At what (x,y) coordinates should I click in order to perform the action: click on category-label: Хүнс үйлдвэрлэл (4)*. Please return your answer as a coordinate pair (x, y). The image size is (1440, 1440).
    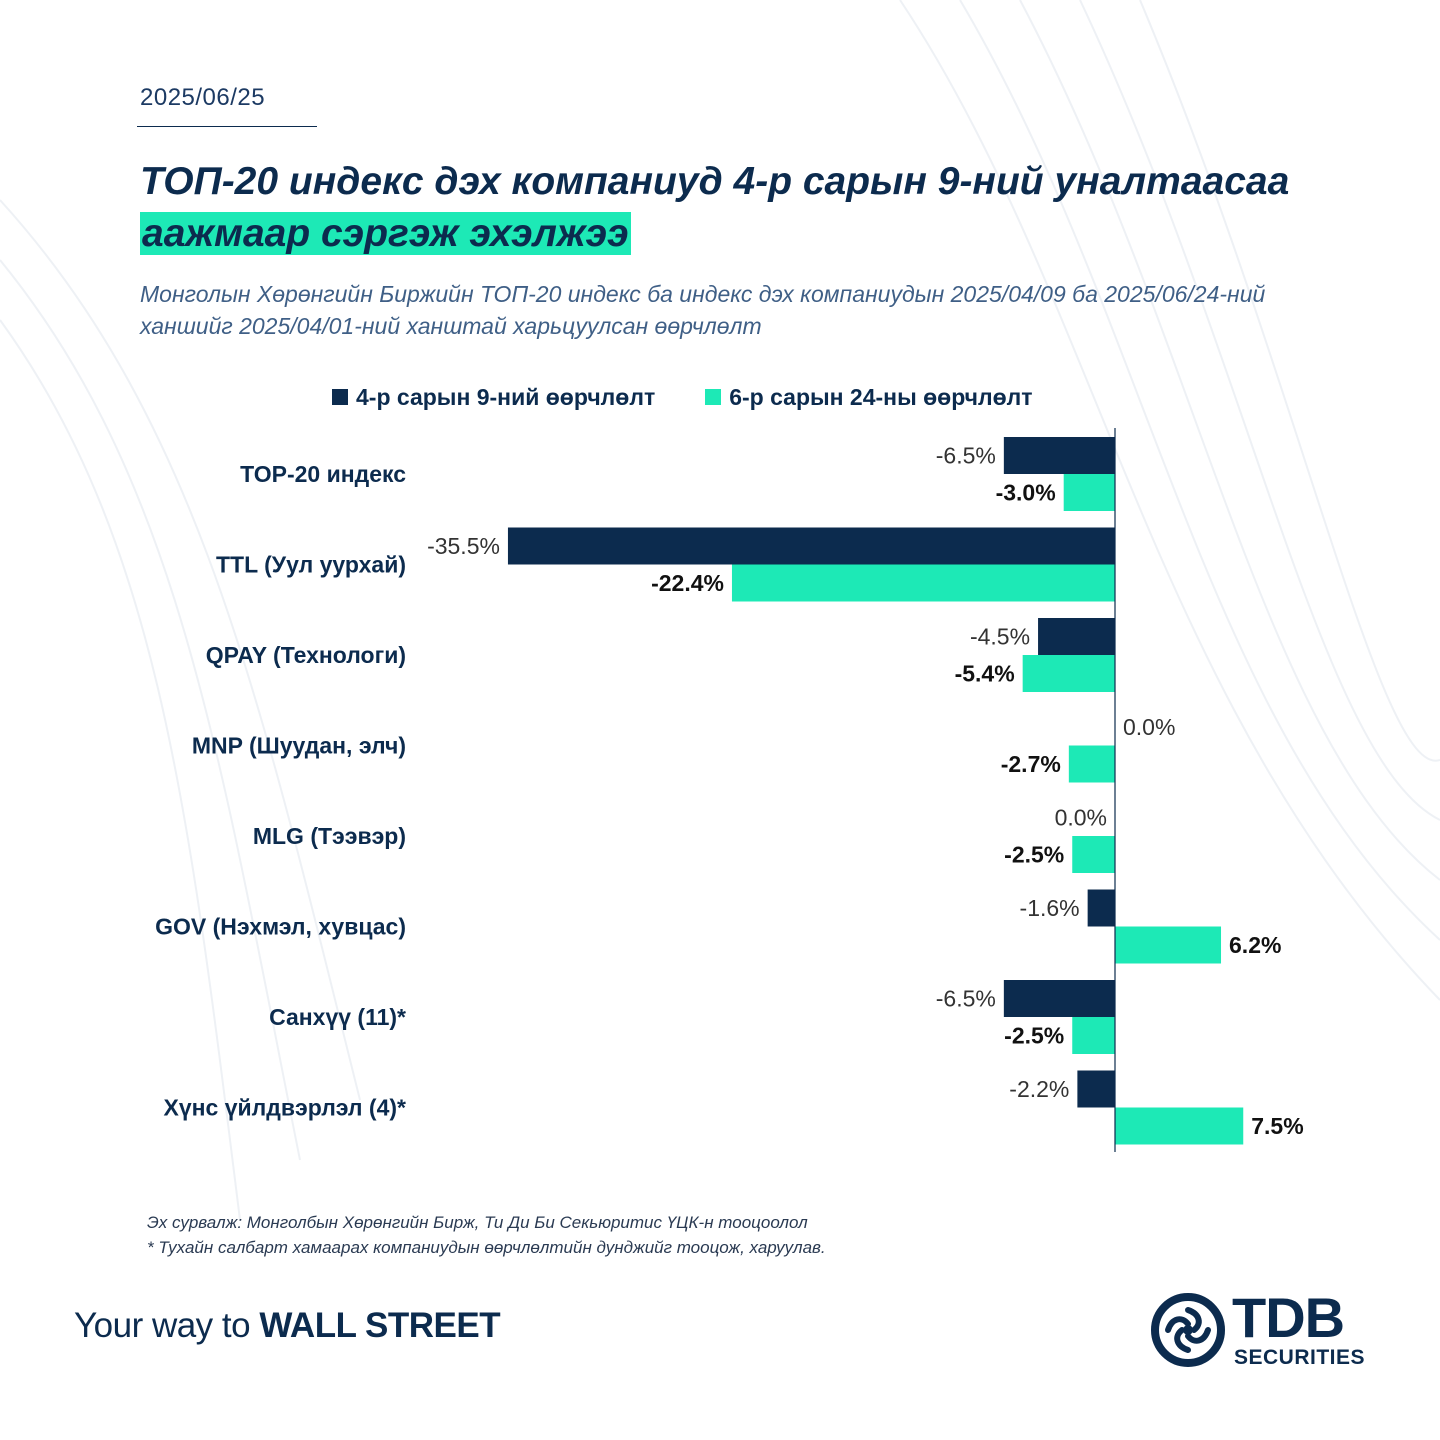
    Looking at the image, I should click on (285, 1108).